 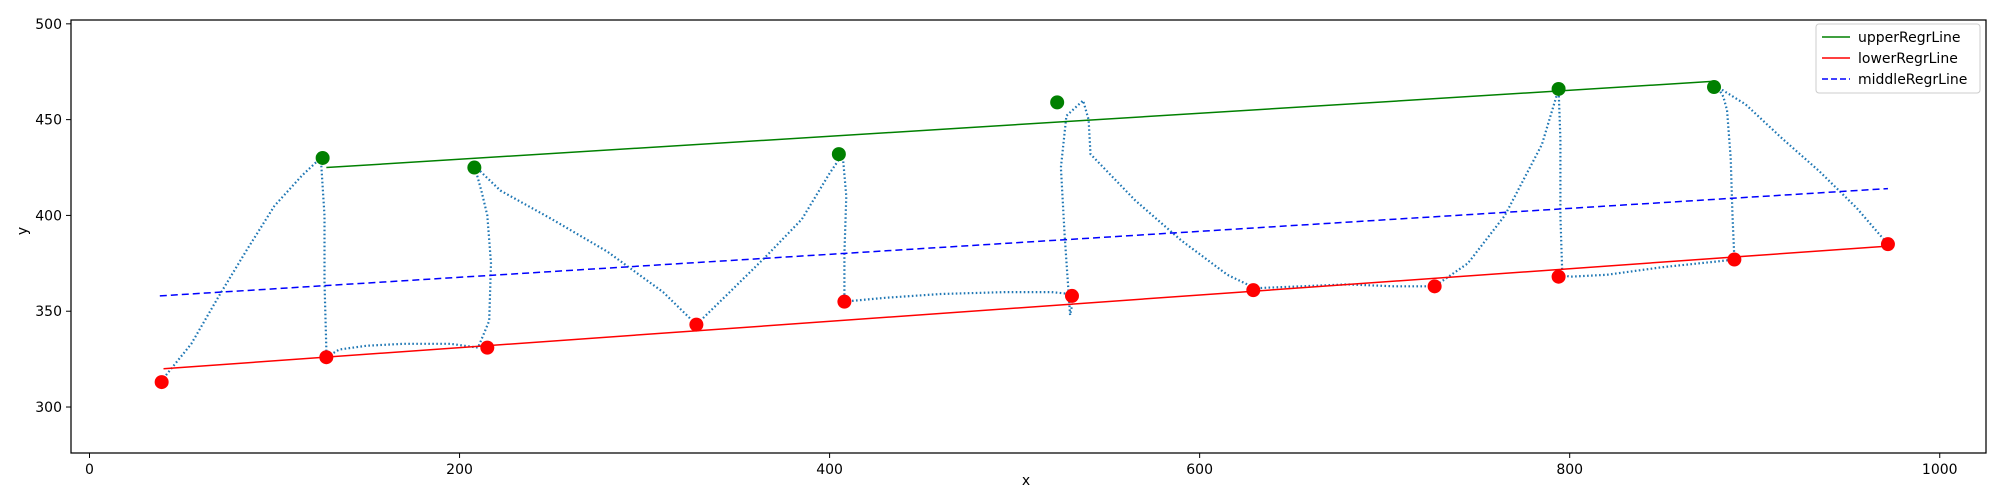 I want to click on x-tick-label: 1000, so click(x=1940, y=470).